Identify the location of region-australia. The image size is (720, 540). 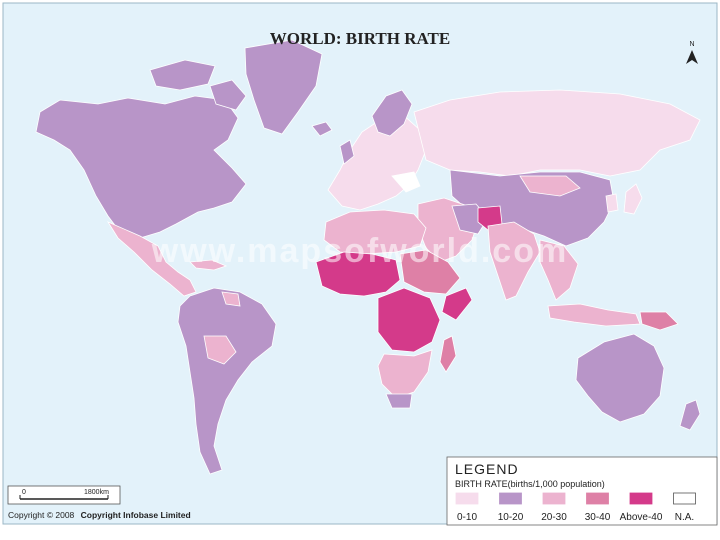
(620, 378).